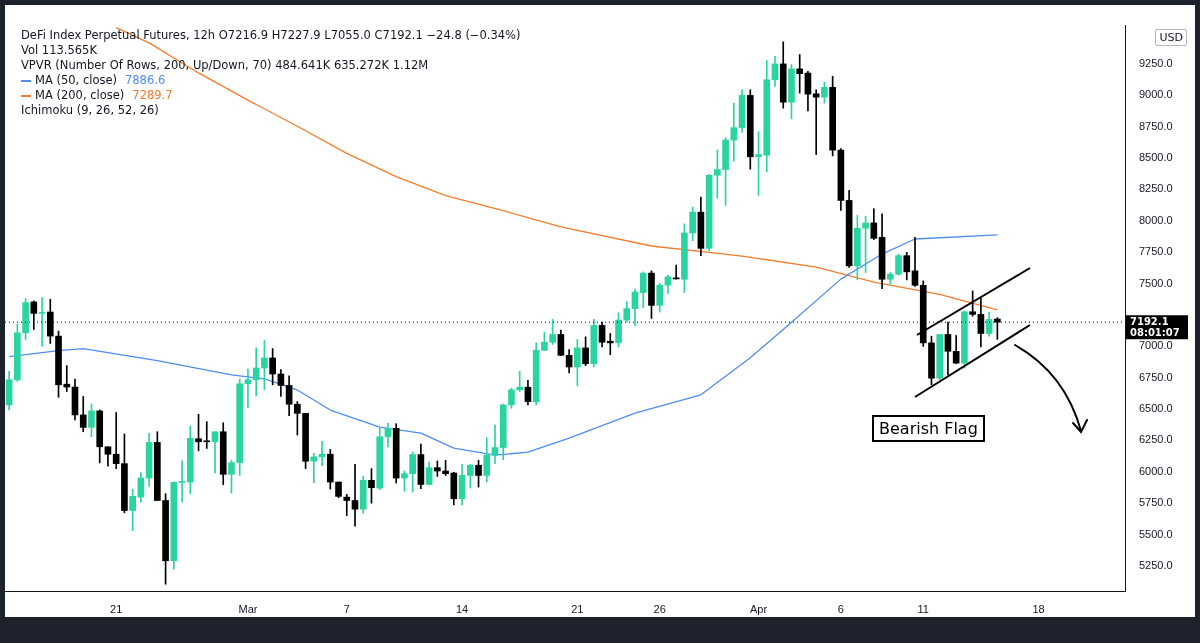 The height and width of the screenshot is (643, 1200). Describe the element at coordinates (462, 608) in the screenshot. I see `x-tick-label: 14` at that location.